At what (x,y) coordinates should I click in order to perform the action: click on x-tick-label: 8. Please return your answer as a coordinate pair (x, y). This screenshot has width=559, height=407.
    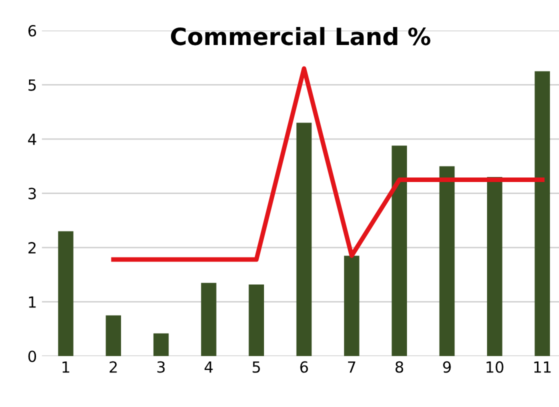
    Looking at the image, I should click on (400, 367).